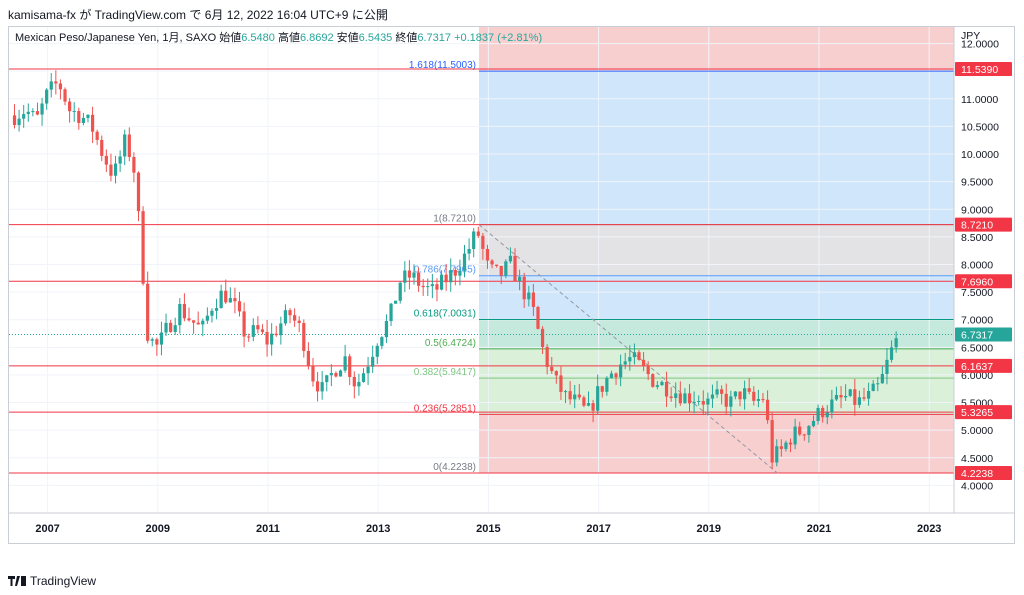  I want to click on y-tick-label: 4.5000, so click(977, 459).